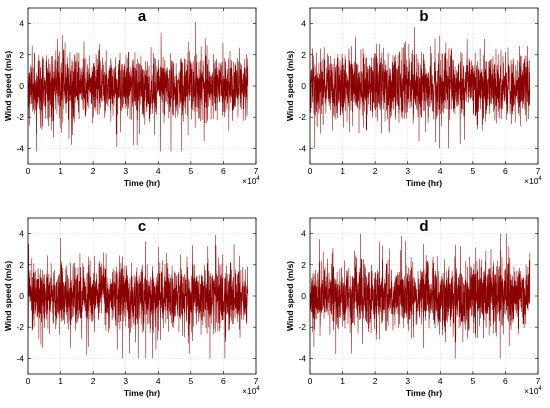 The height and width of the screenshot is (408, 550). I want to click on panel-label: a, so click(142, 16).